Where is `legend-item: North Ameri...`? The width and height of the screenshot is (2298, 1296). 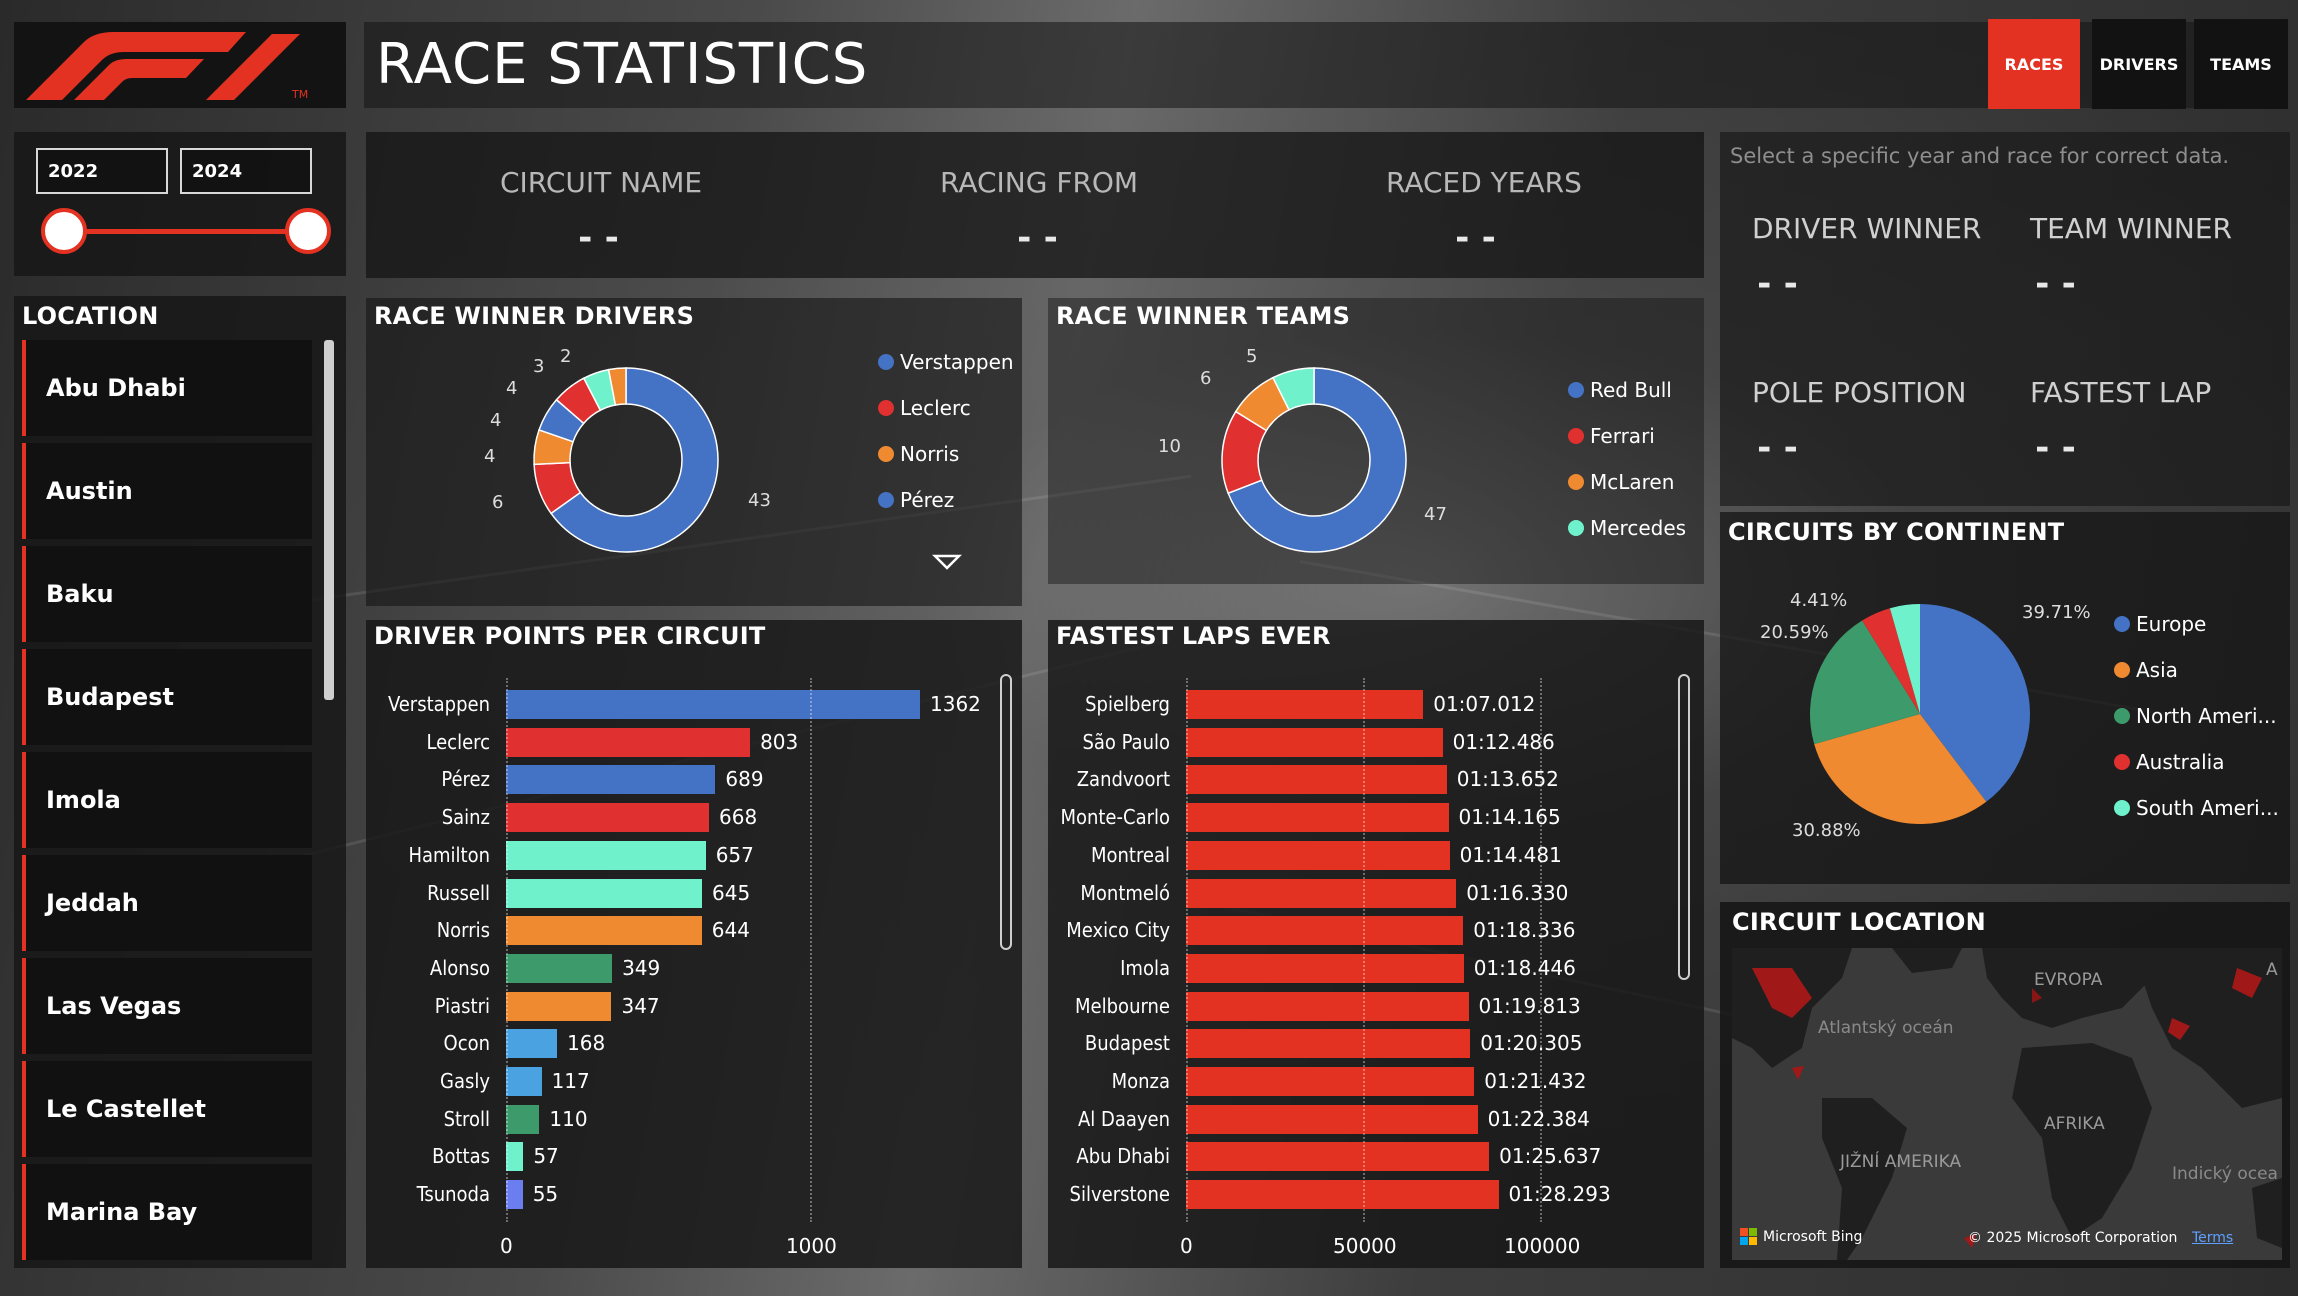 legend-item: North Ameri... is located at coordinates (2195, 716).